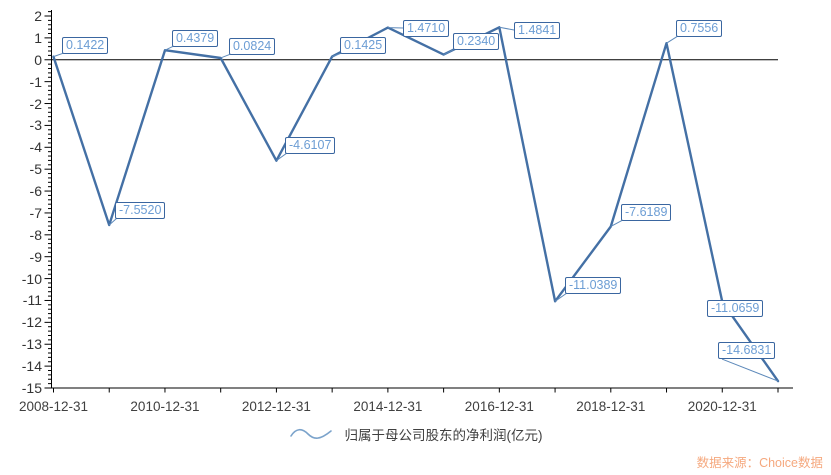  I want to click on y-tick-label: -6, so click(35, 191).